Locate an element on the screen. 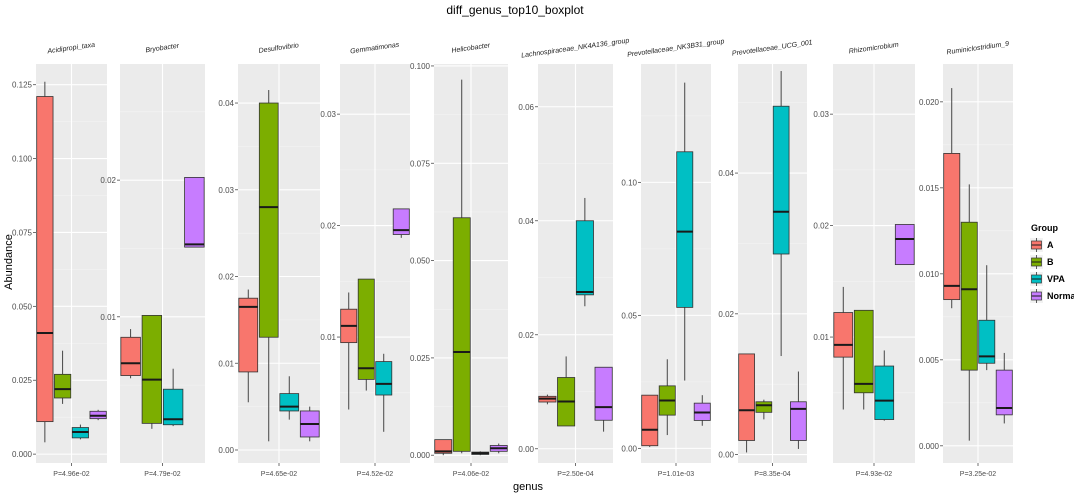  legend-item-b: B is located at coordinates (1042, 262).